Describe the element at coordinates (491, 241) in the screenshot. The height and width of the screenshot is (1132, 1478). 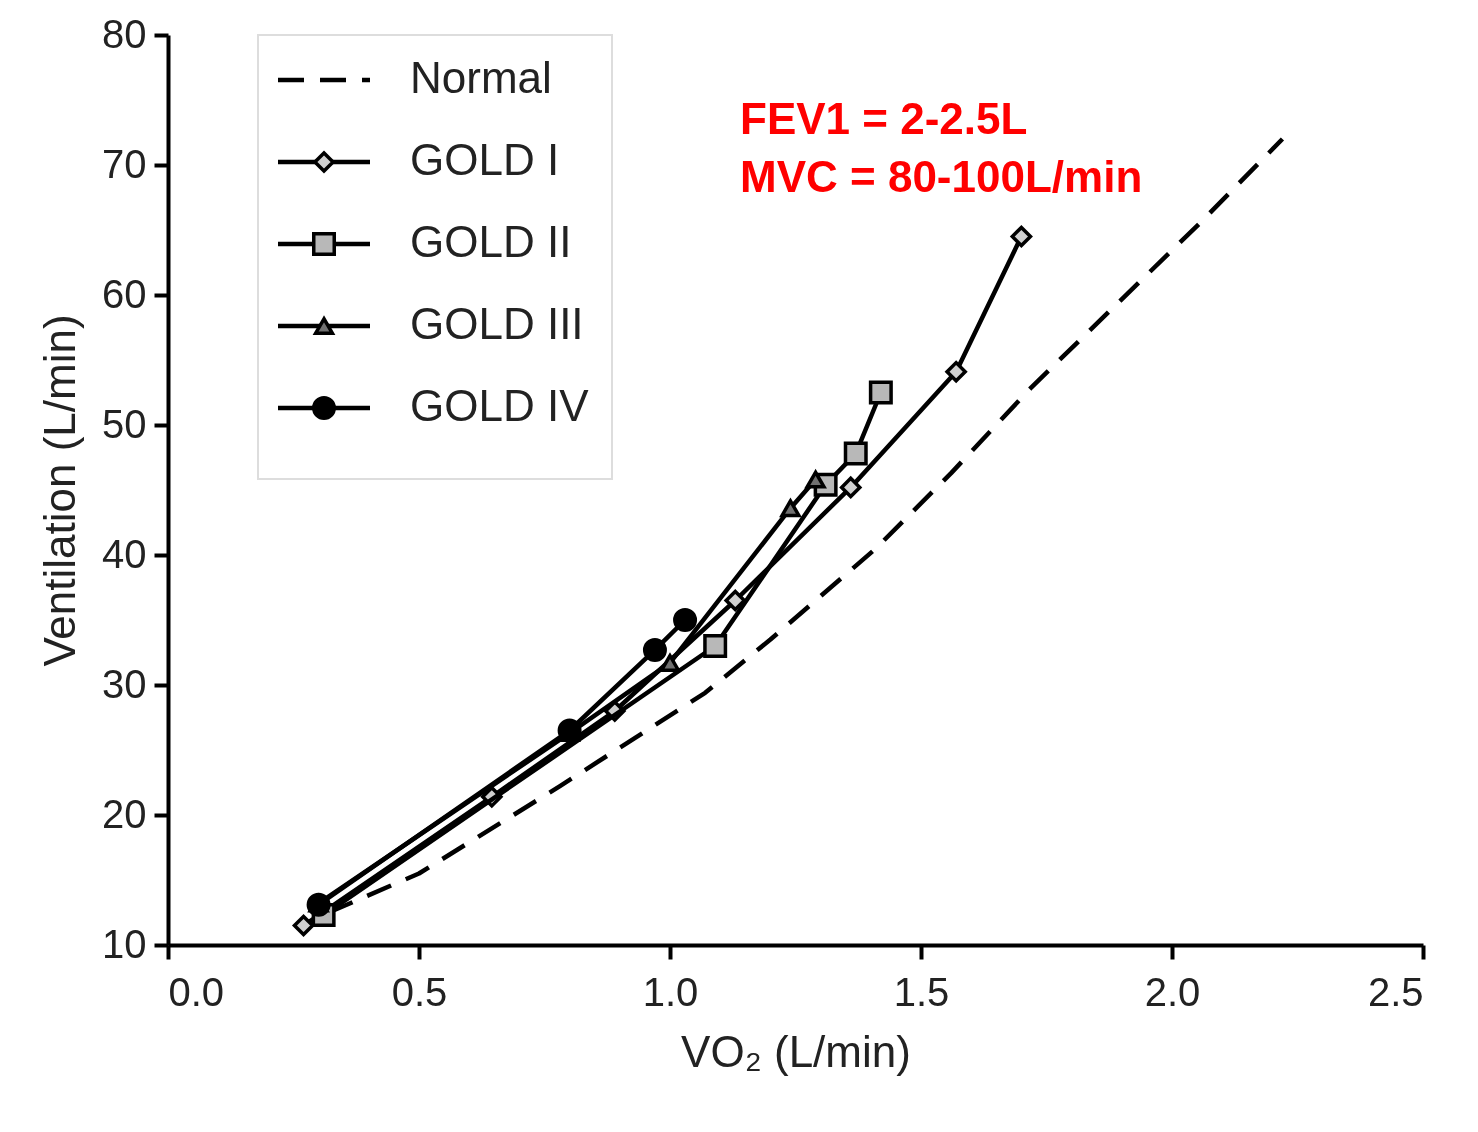
I see `legend-label: GOLD II` at that location.